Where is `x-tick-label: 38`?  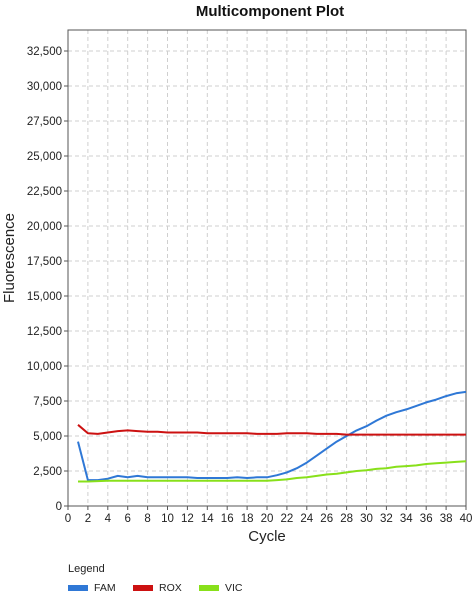
x-tick-label: 38 is located at coordinates (446, 519).